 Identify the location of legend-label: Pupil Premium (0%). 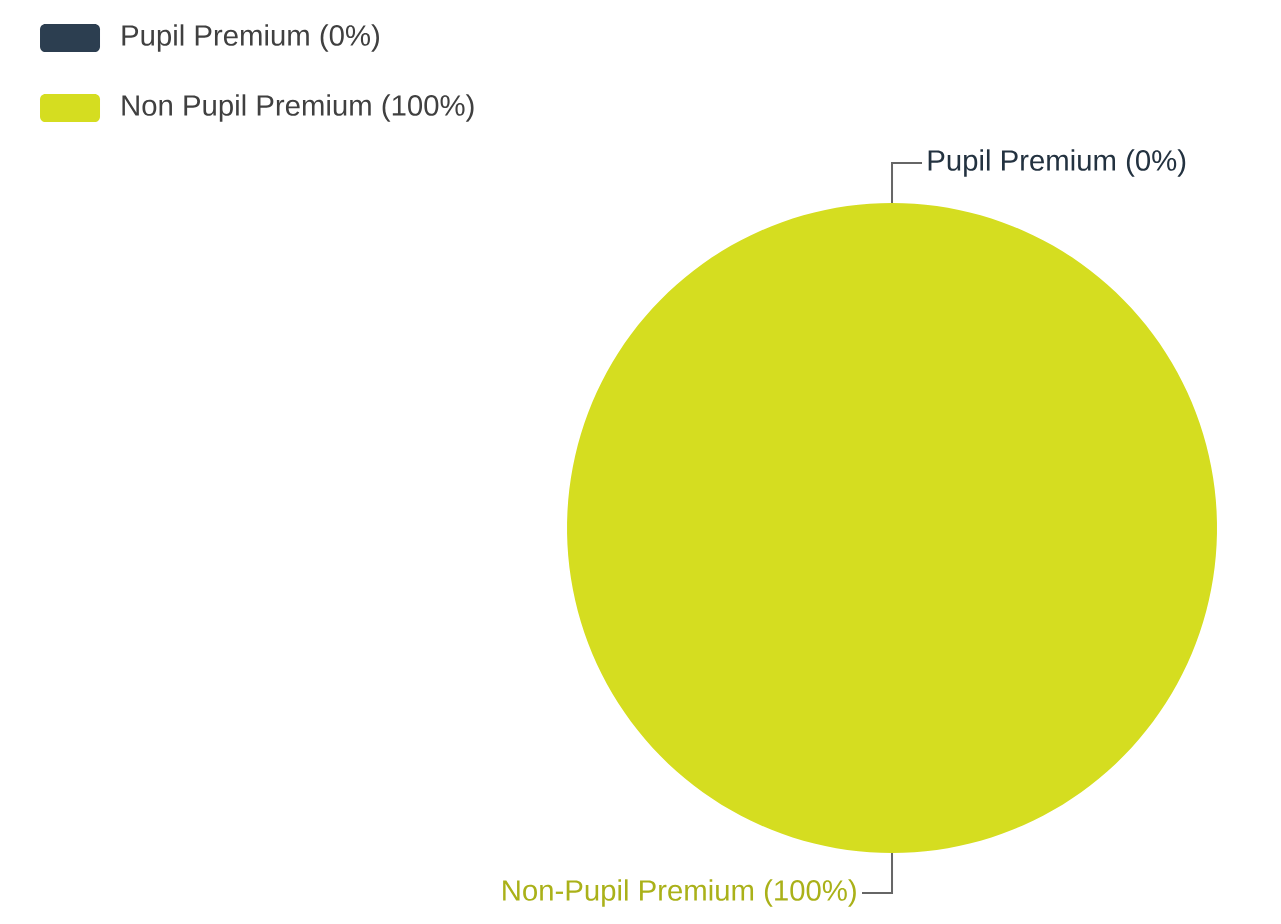
(250, 38).